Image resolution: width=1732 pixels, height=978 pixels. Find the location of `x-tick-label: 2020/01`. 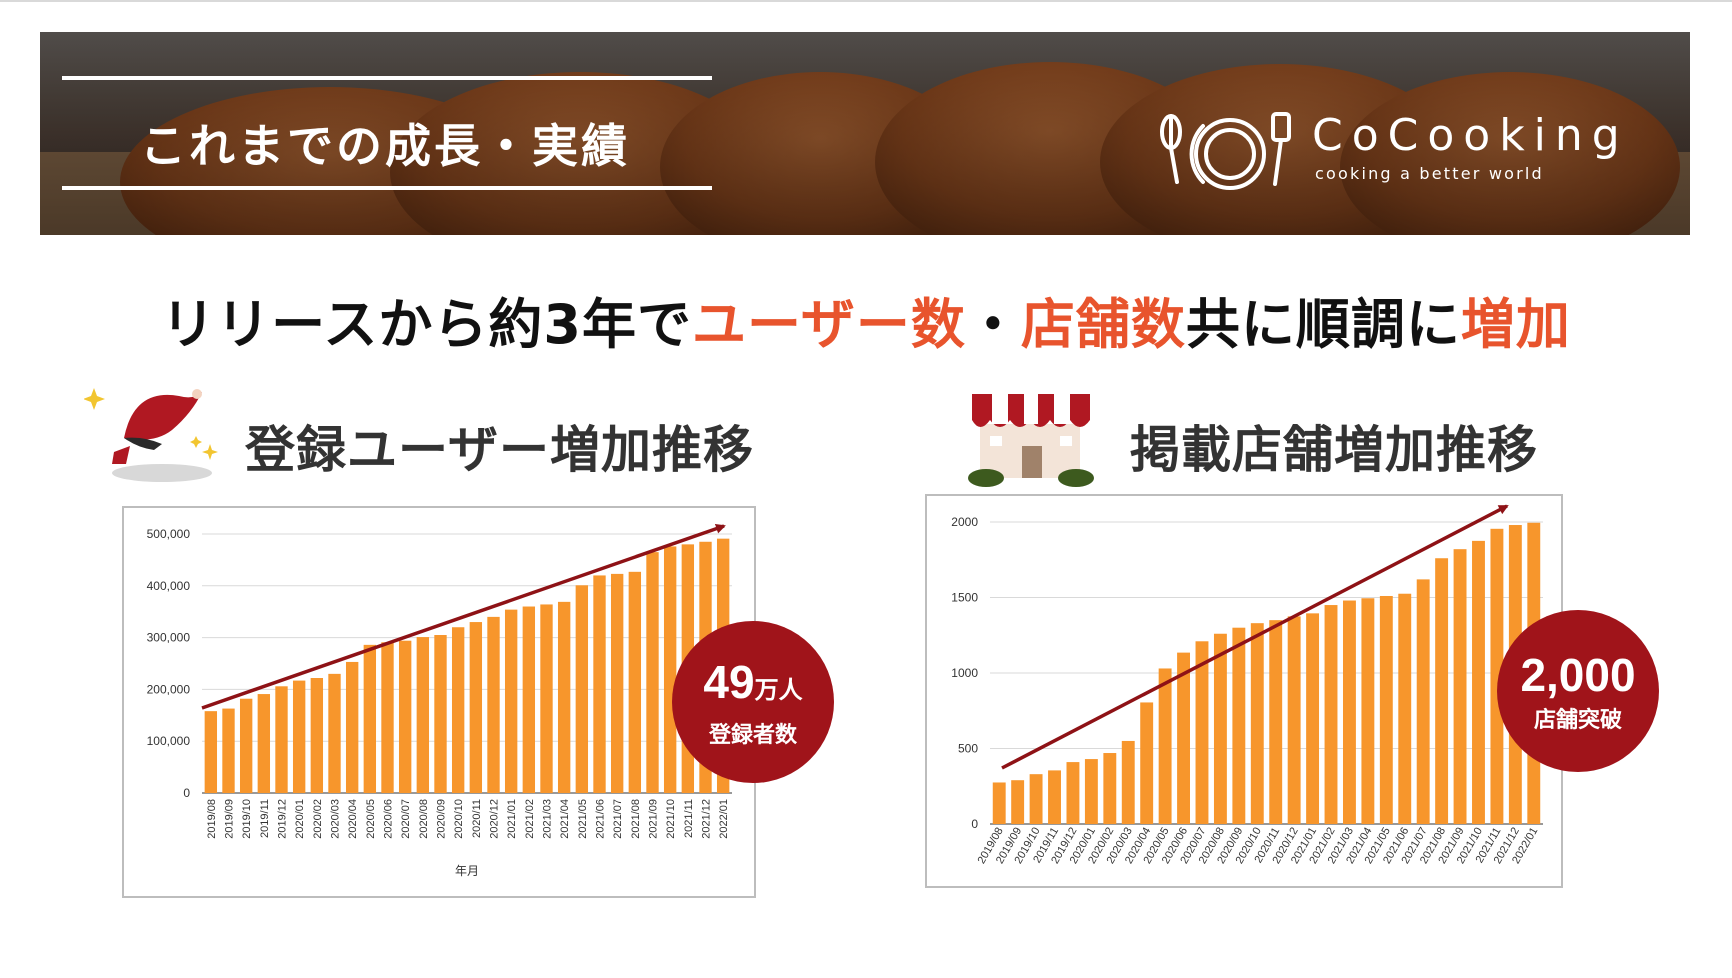

x-tick-label: 2020/01 is located at coordinates (300, 819).